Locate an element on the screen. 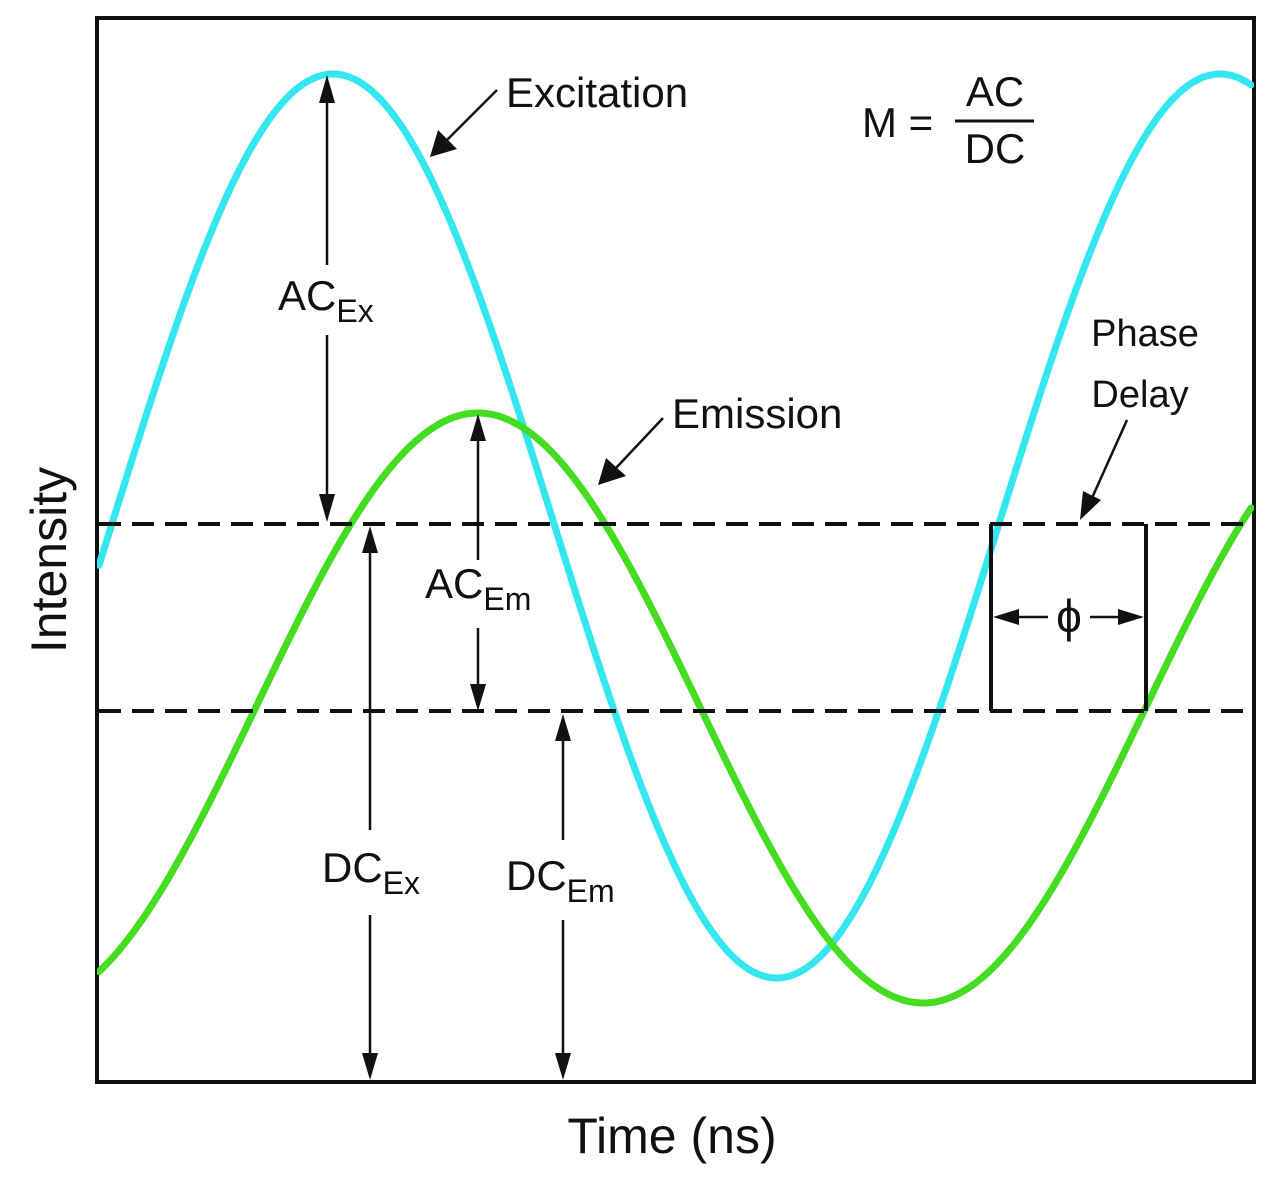  emission-label: Emission is located at coordinates (757, 413).